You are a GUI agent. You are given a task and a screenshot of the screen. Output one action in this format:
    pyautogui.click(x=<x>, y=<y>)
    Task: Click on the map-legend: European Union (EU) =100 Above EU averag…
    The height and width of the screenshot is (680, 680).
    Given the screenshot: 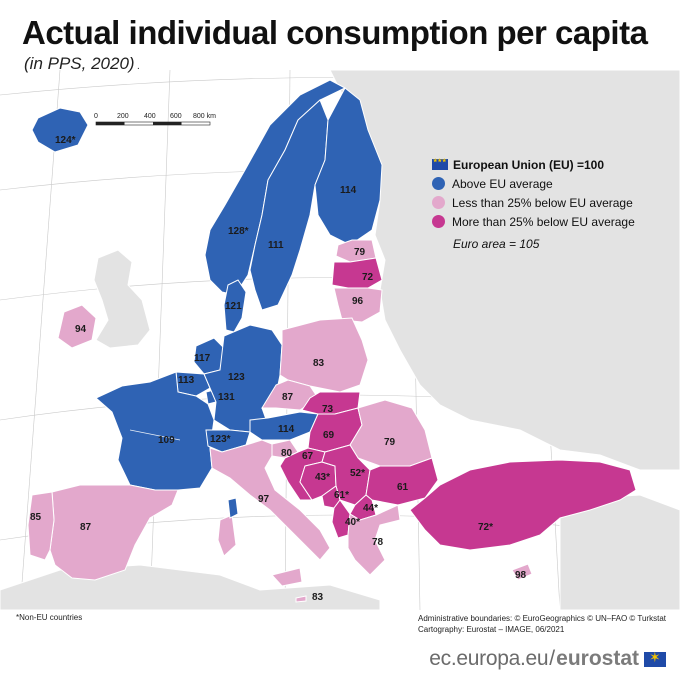 What is the action you would take?
    pyautogui.click(x=533, y=193)
    